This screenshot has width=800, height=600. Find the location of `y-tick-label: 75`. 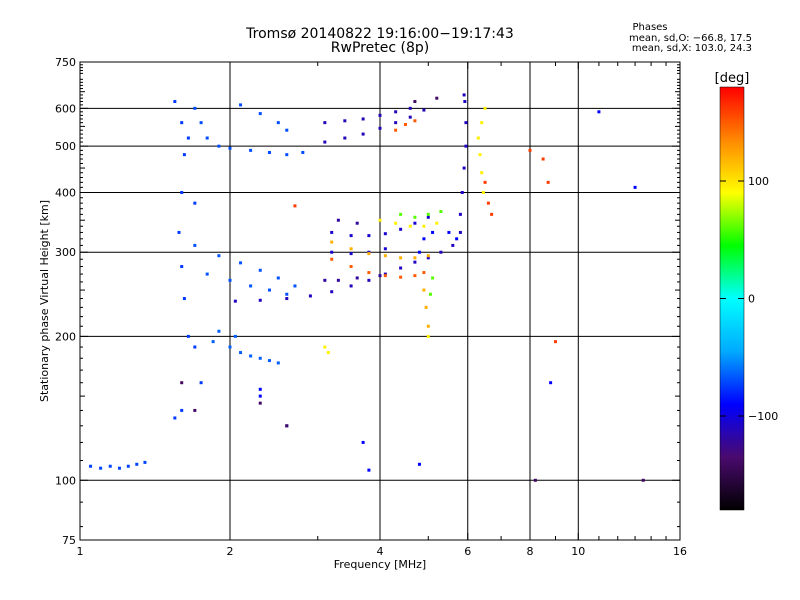

y-tick-label: 75 is located at coordinates (69, 540).